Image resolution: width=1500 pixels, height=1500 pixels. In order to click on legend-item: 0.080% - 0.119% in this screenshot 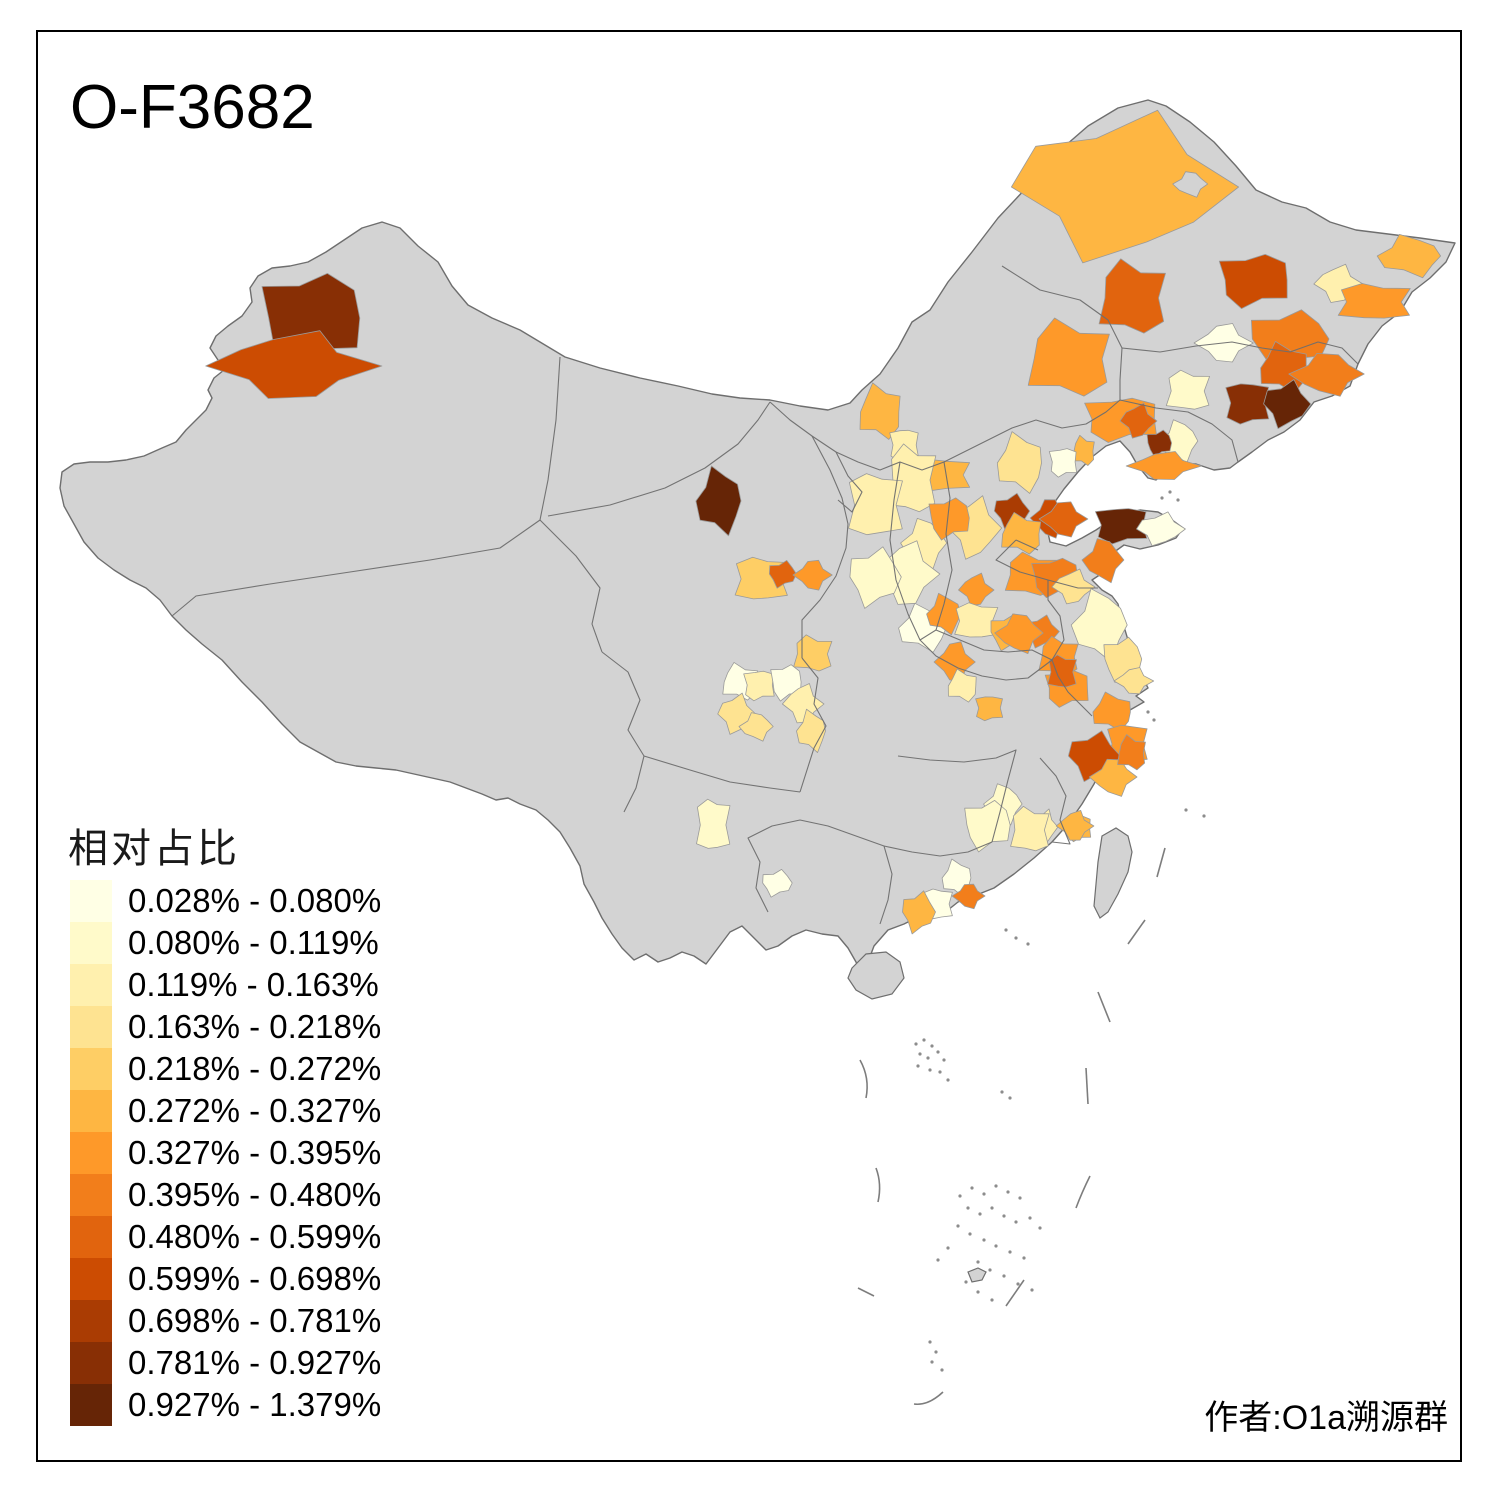, I will do `click(225, 943)`.